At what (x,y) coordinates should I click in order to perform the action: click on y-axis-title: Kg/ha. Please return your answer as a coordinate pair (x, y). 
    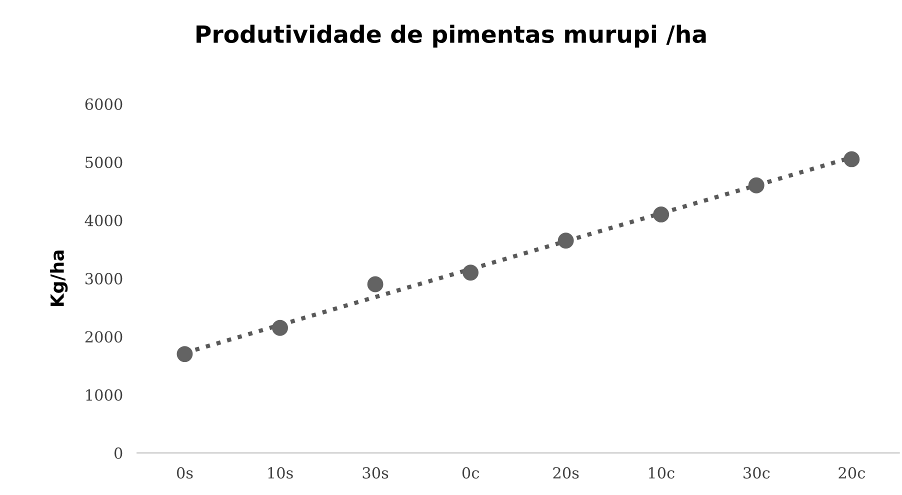
    Looking at the image, I should click on (59, 278).